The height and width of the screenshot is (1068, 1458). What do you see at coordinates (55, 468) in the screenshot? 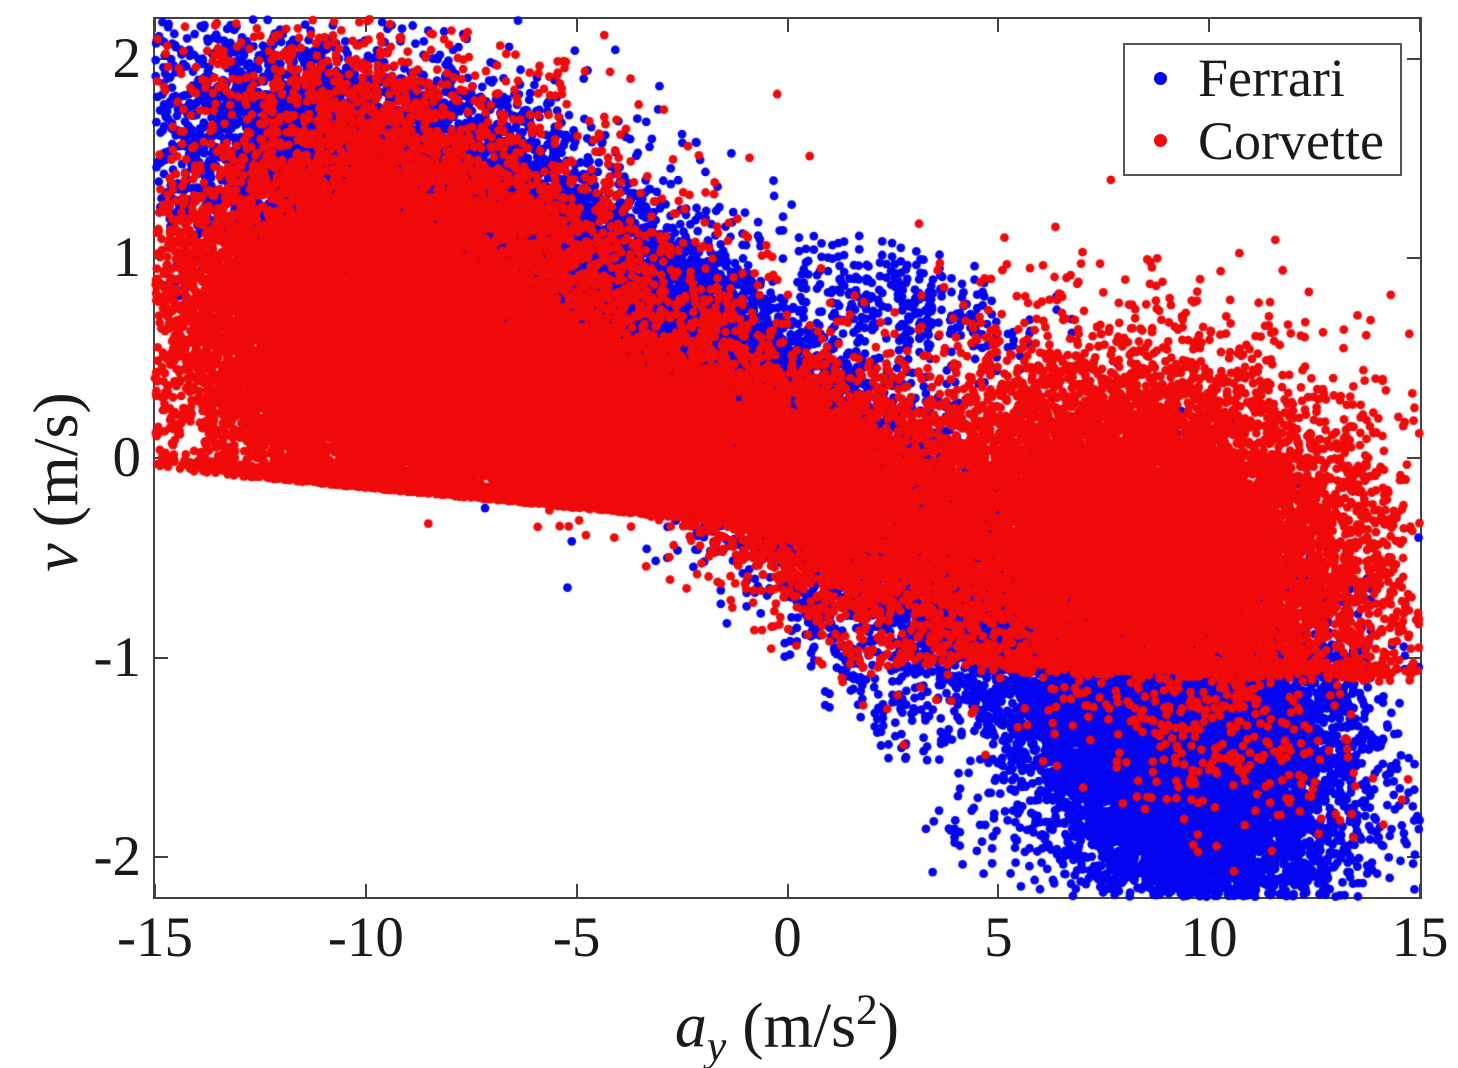
I see `y-axis-unit: (m/s)` at bounding box center [55, 468].